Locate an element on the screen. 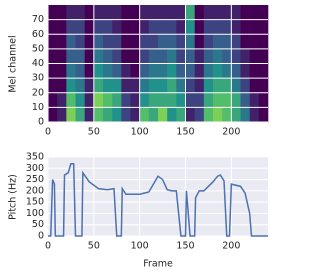 This screenshot has height=279, width=320. x-tick-label: 200 is located at coordinates (231, 246).